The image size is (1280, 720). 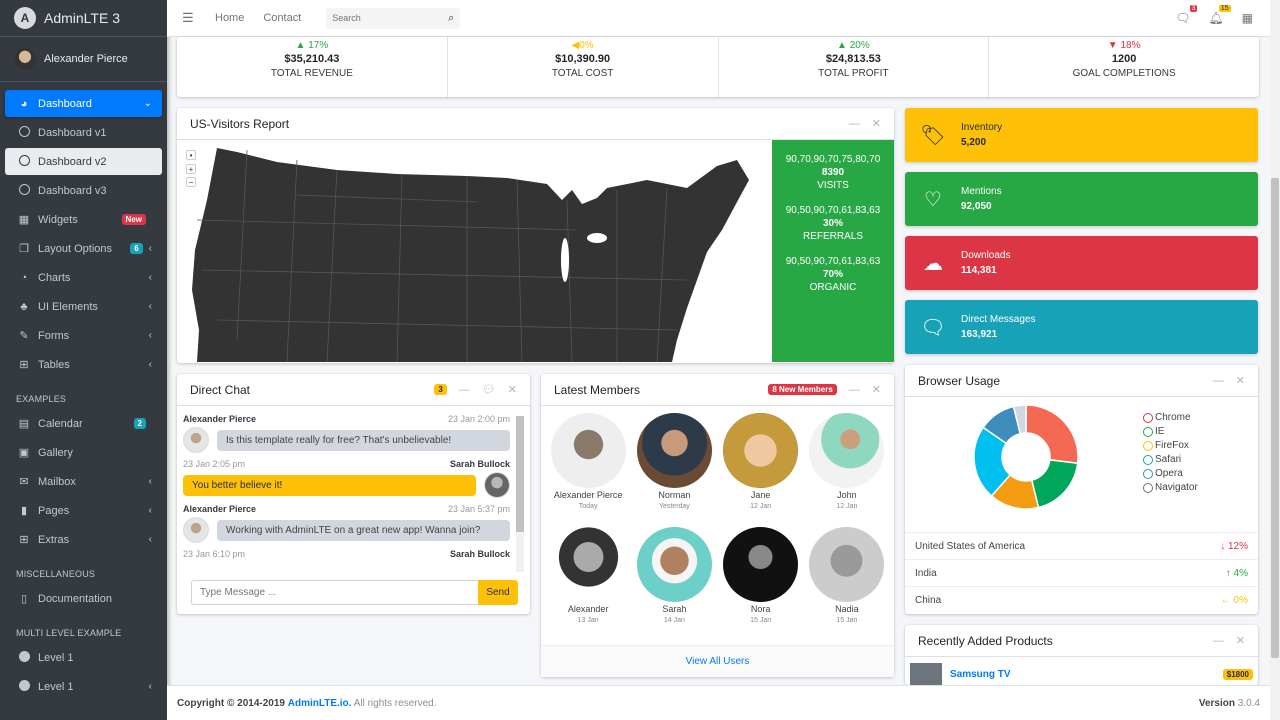 I want to click on sidebar-item-documentation: ▯ Documentation, so click(x=83, y=598).